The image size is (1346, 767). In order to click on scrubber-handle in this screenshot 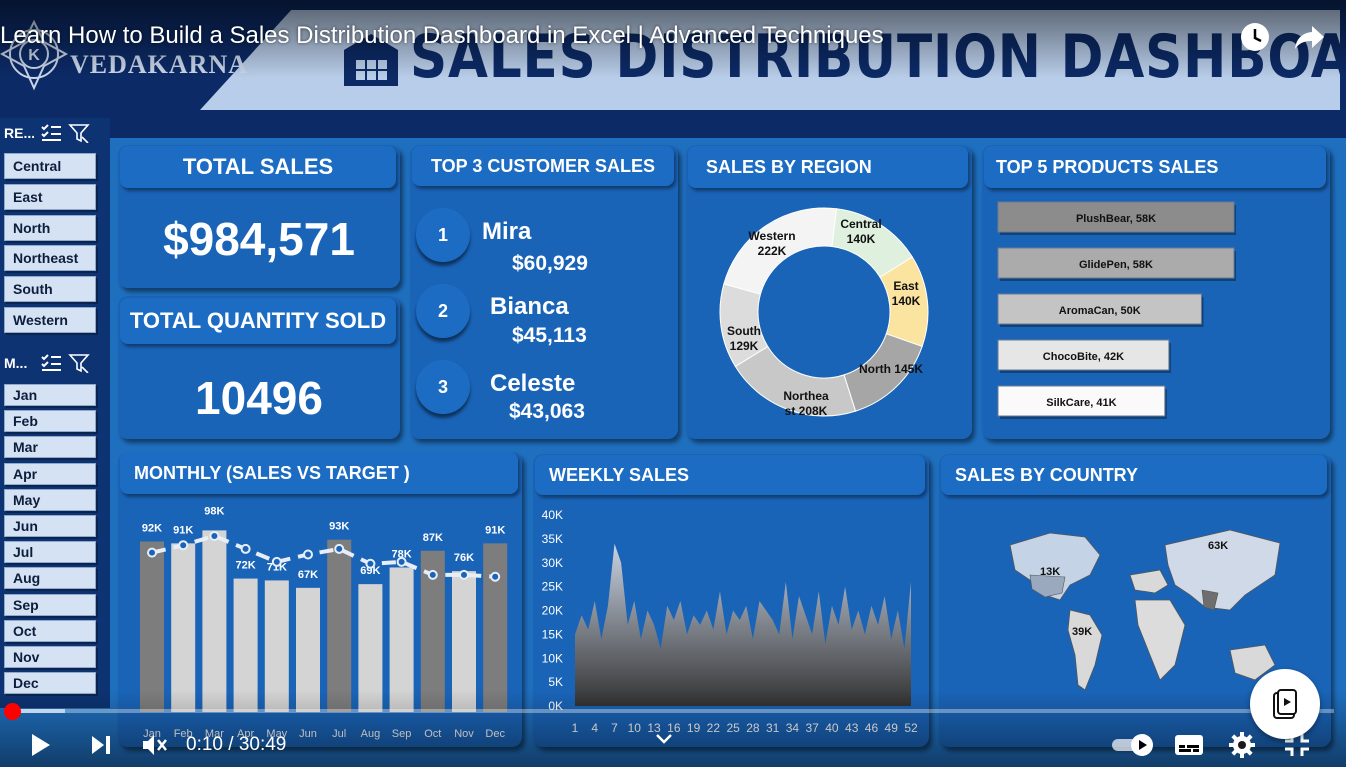, I will do `click(12, 711)`.